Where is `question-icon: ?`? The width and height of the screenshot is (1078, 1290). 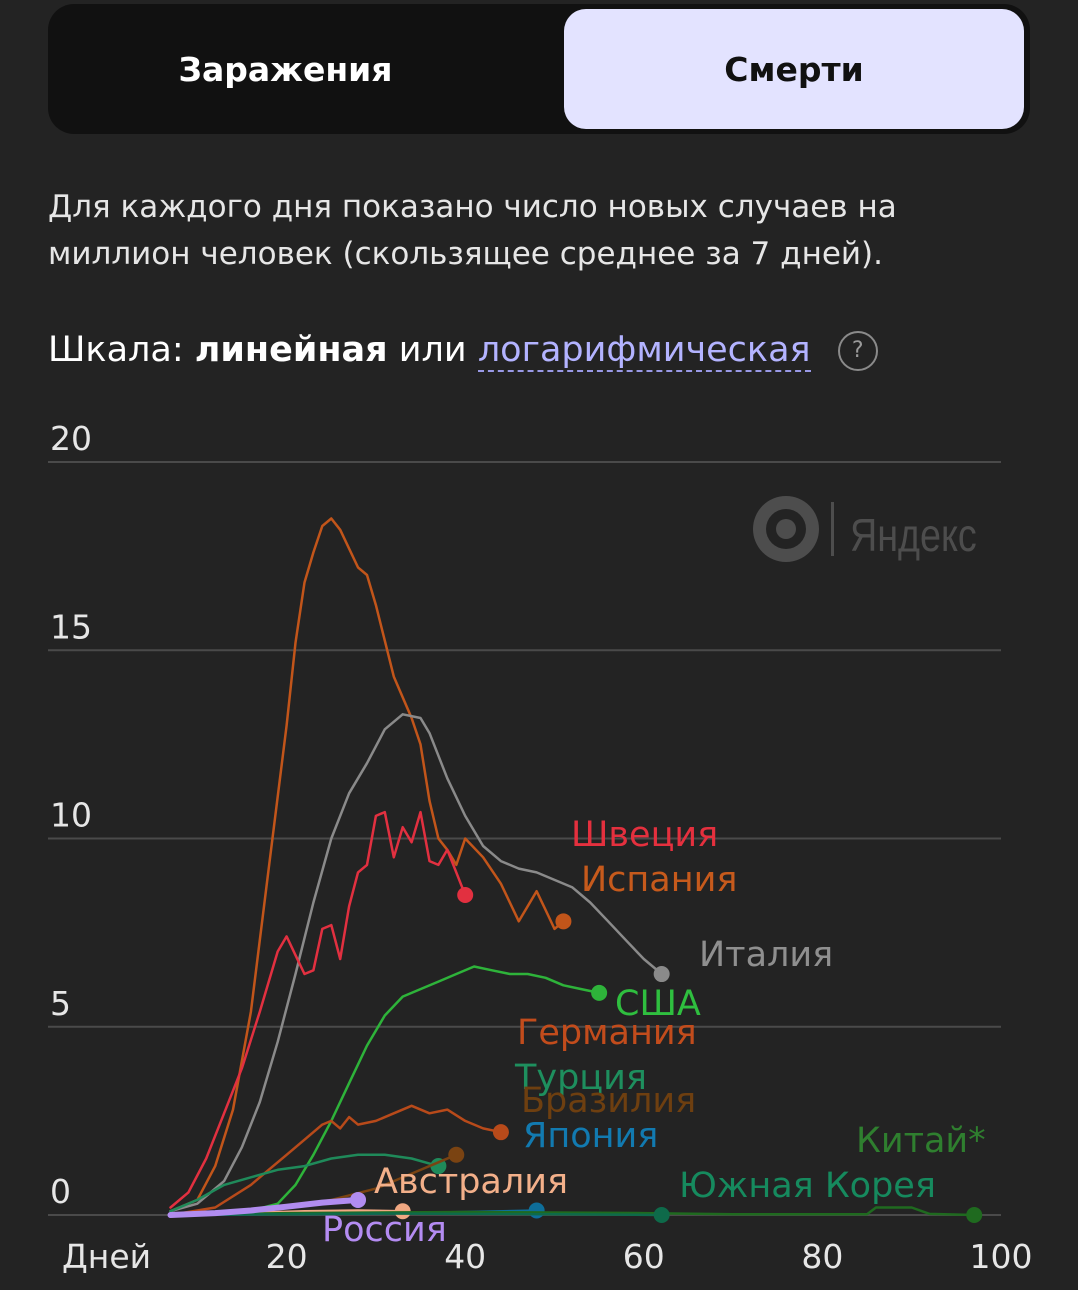 question-icon: ? is located at coordinates (857, 351).